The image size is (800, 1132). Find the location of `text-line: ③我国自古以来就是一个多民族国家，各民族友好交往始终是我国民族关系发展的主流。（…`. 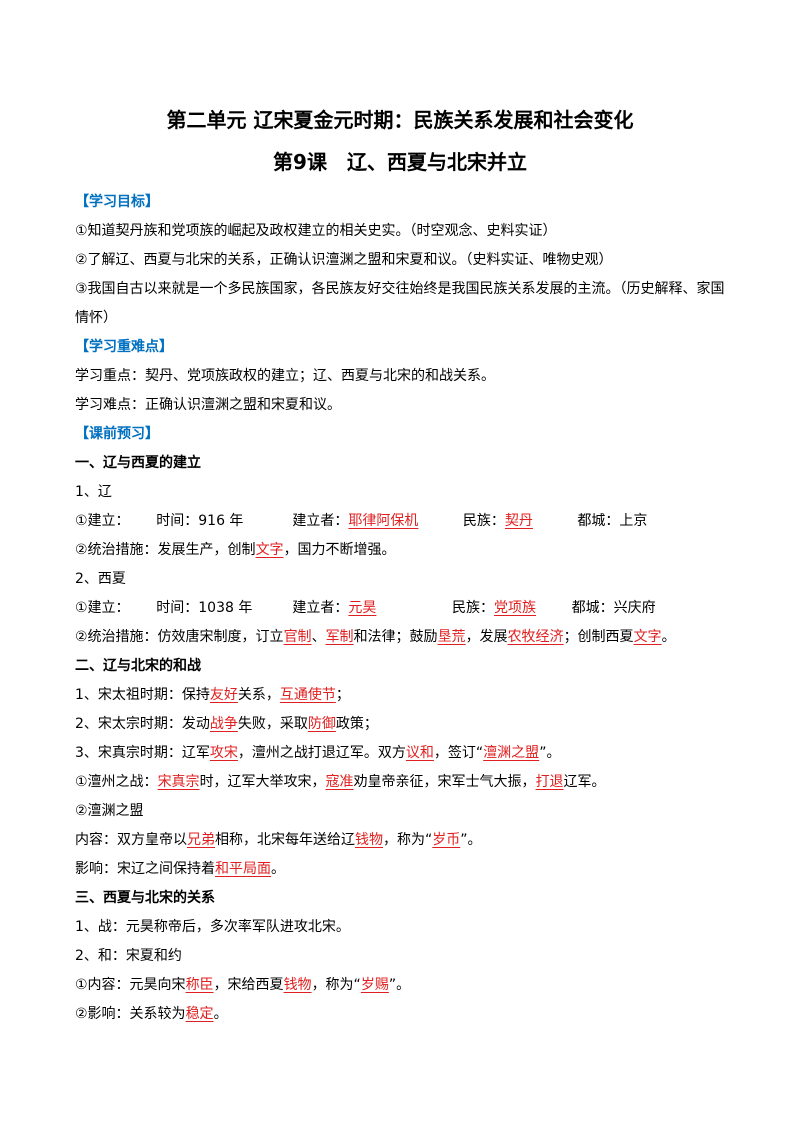

text-line: ③我国自古以来就是一个多民族国家，各民族友好交往始终是我国民族关系发展的主流。（… is located at coordinates (402, 304).